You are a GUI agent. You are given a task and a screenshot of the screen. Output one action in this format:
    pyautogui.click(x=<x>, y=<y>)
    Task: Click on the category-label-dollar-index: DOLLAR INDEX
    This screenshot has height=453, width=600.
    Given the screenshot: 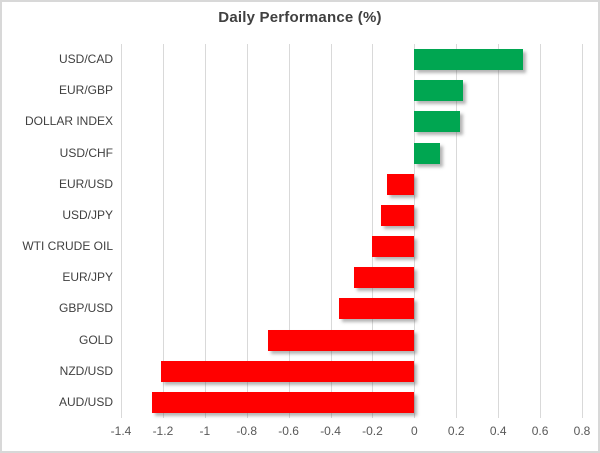 What is the action you would take?
    pyautogui.click(x=68, y=121)
    